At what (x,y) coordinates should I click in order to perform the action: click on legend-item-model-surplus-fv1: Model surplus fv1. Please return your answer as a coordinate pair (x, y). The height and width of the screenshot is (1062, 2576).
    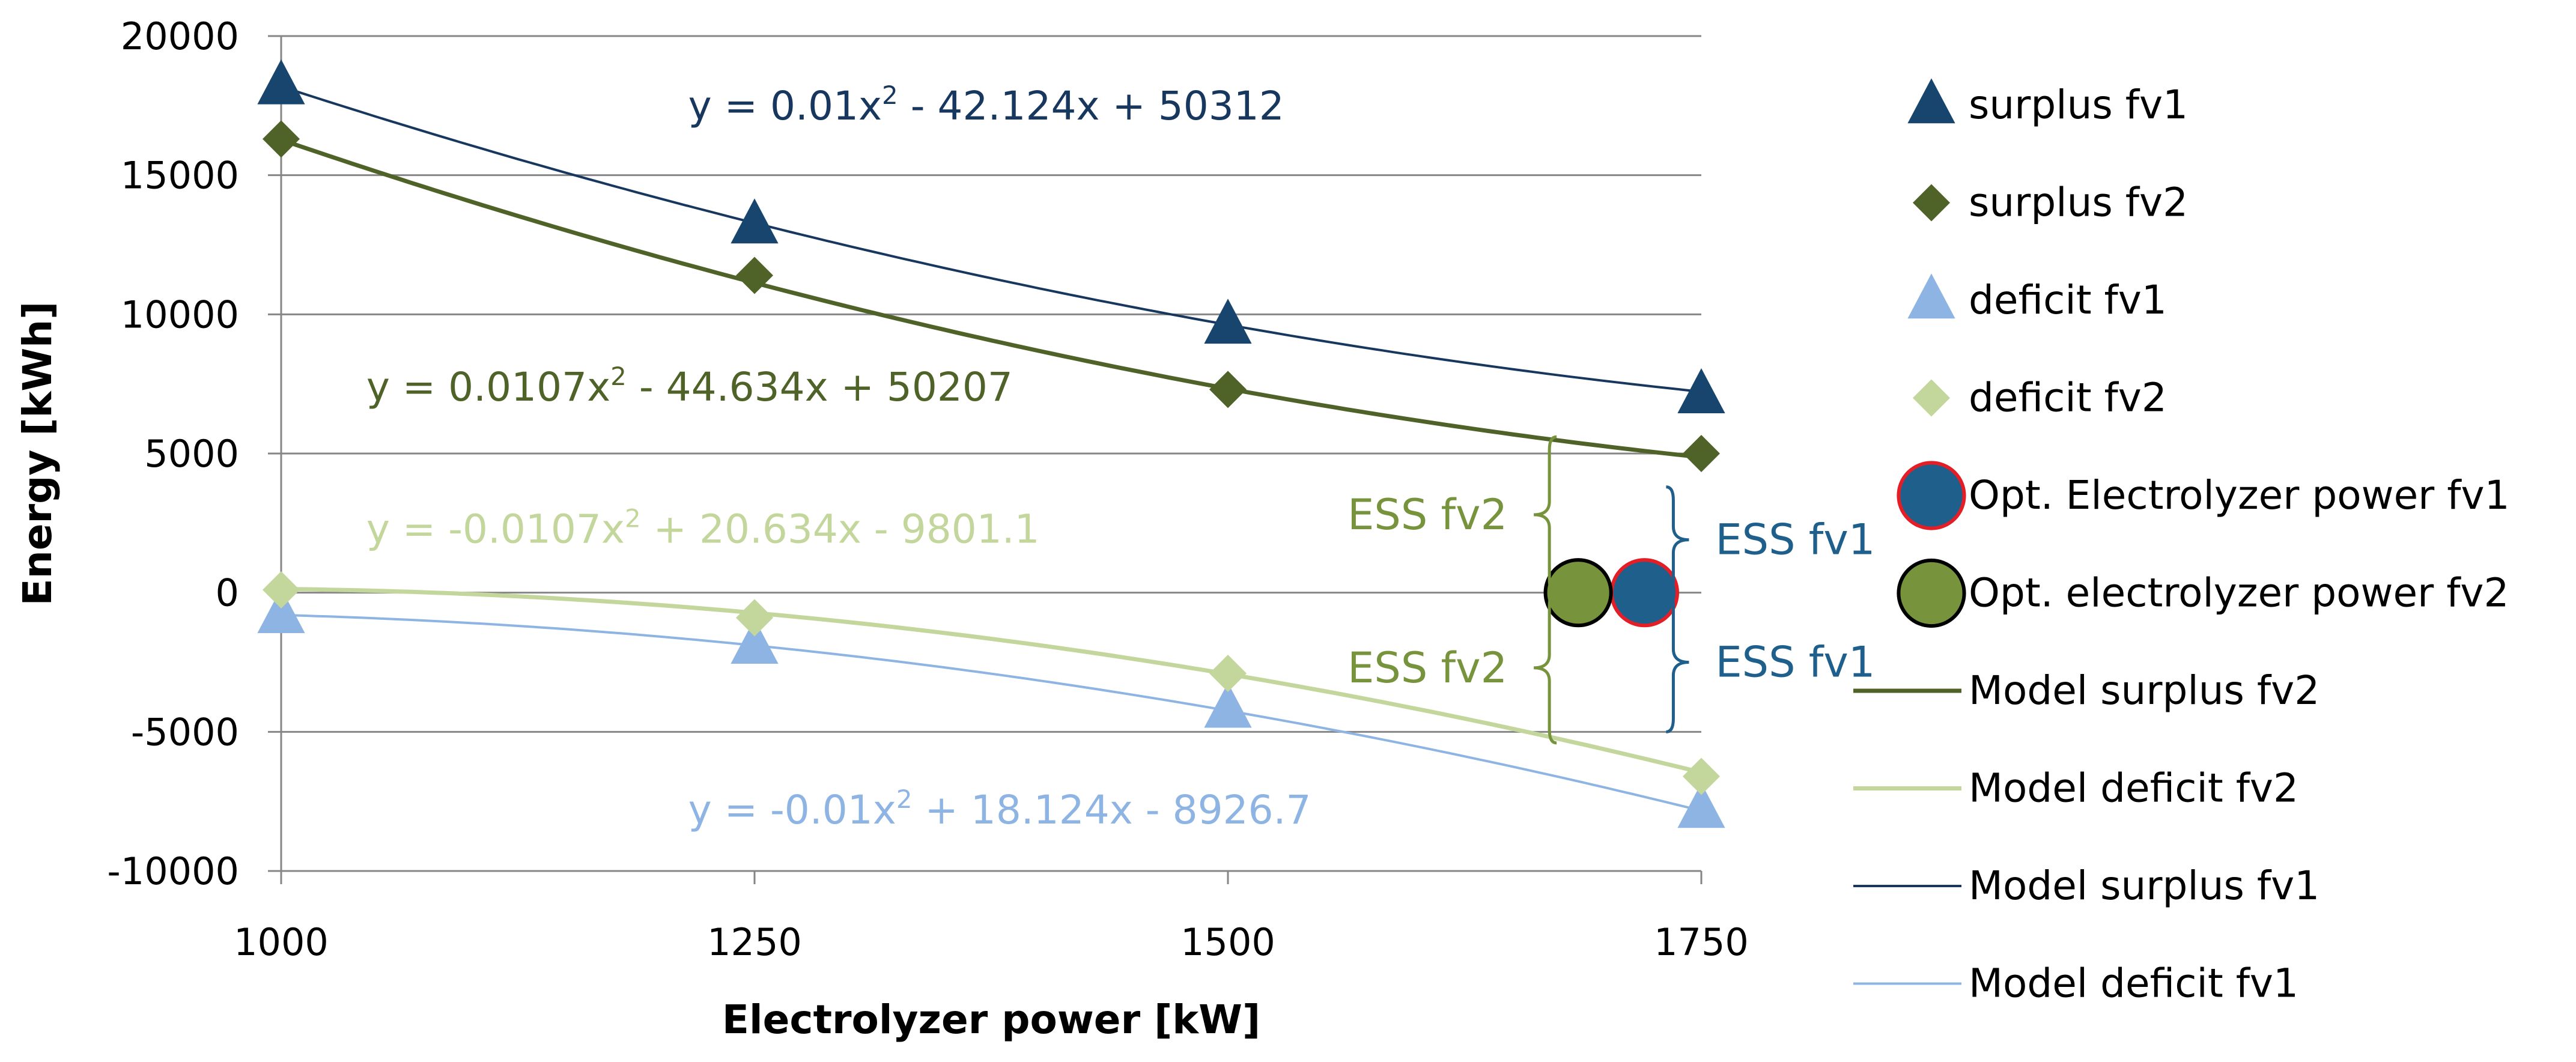
    Looking at the image, I should click on (2086, 886).